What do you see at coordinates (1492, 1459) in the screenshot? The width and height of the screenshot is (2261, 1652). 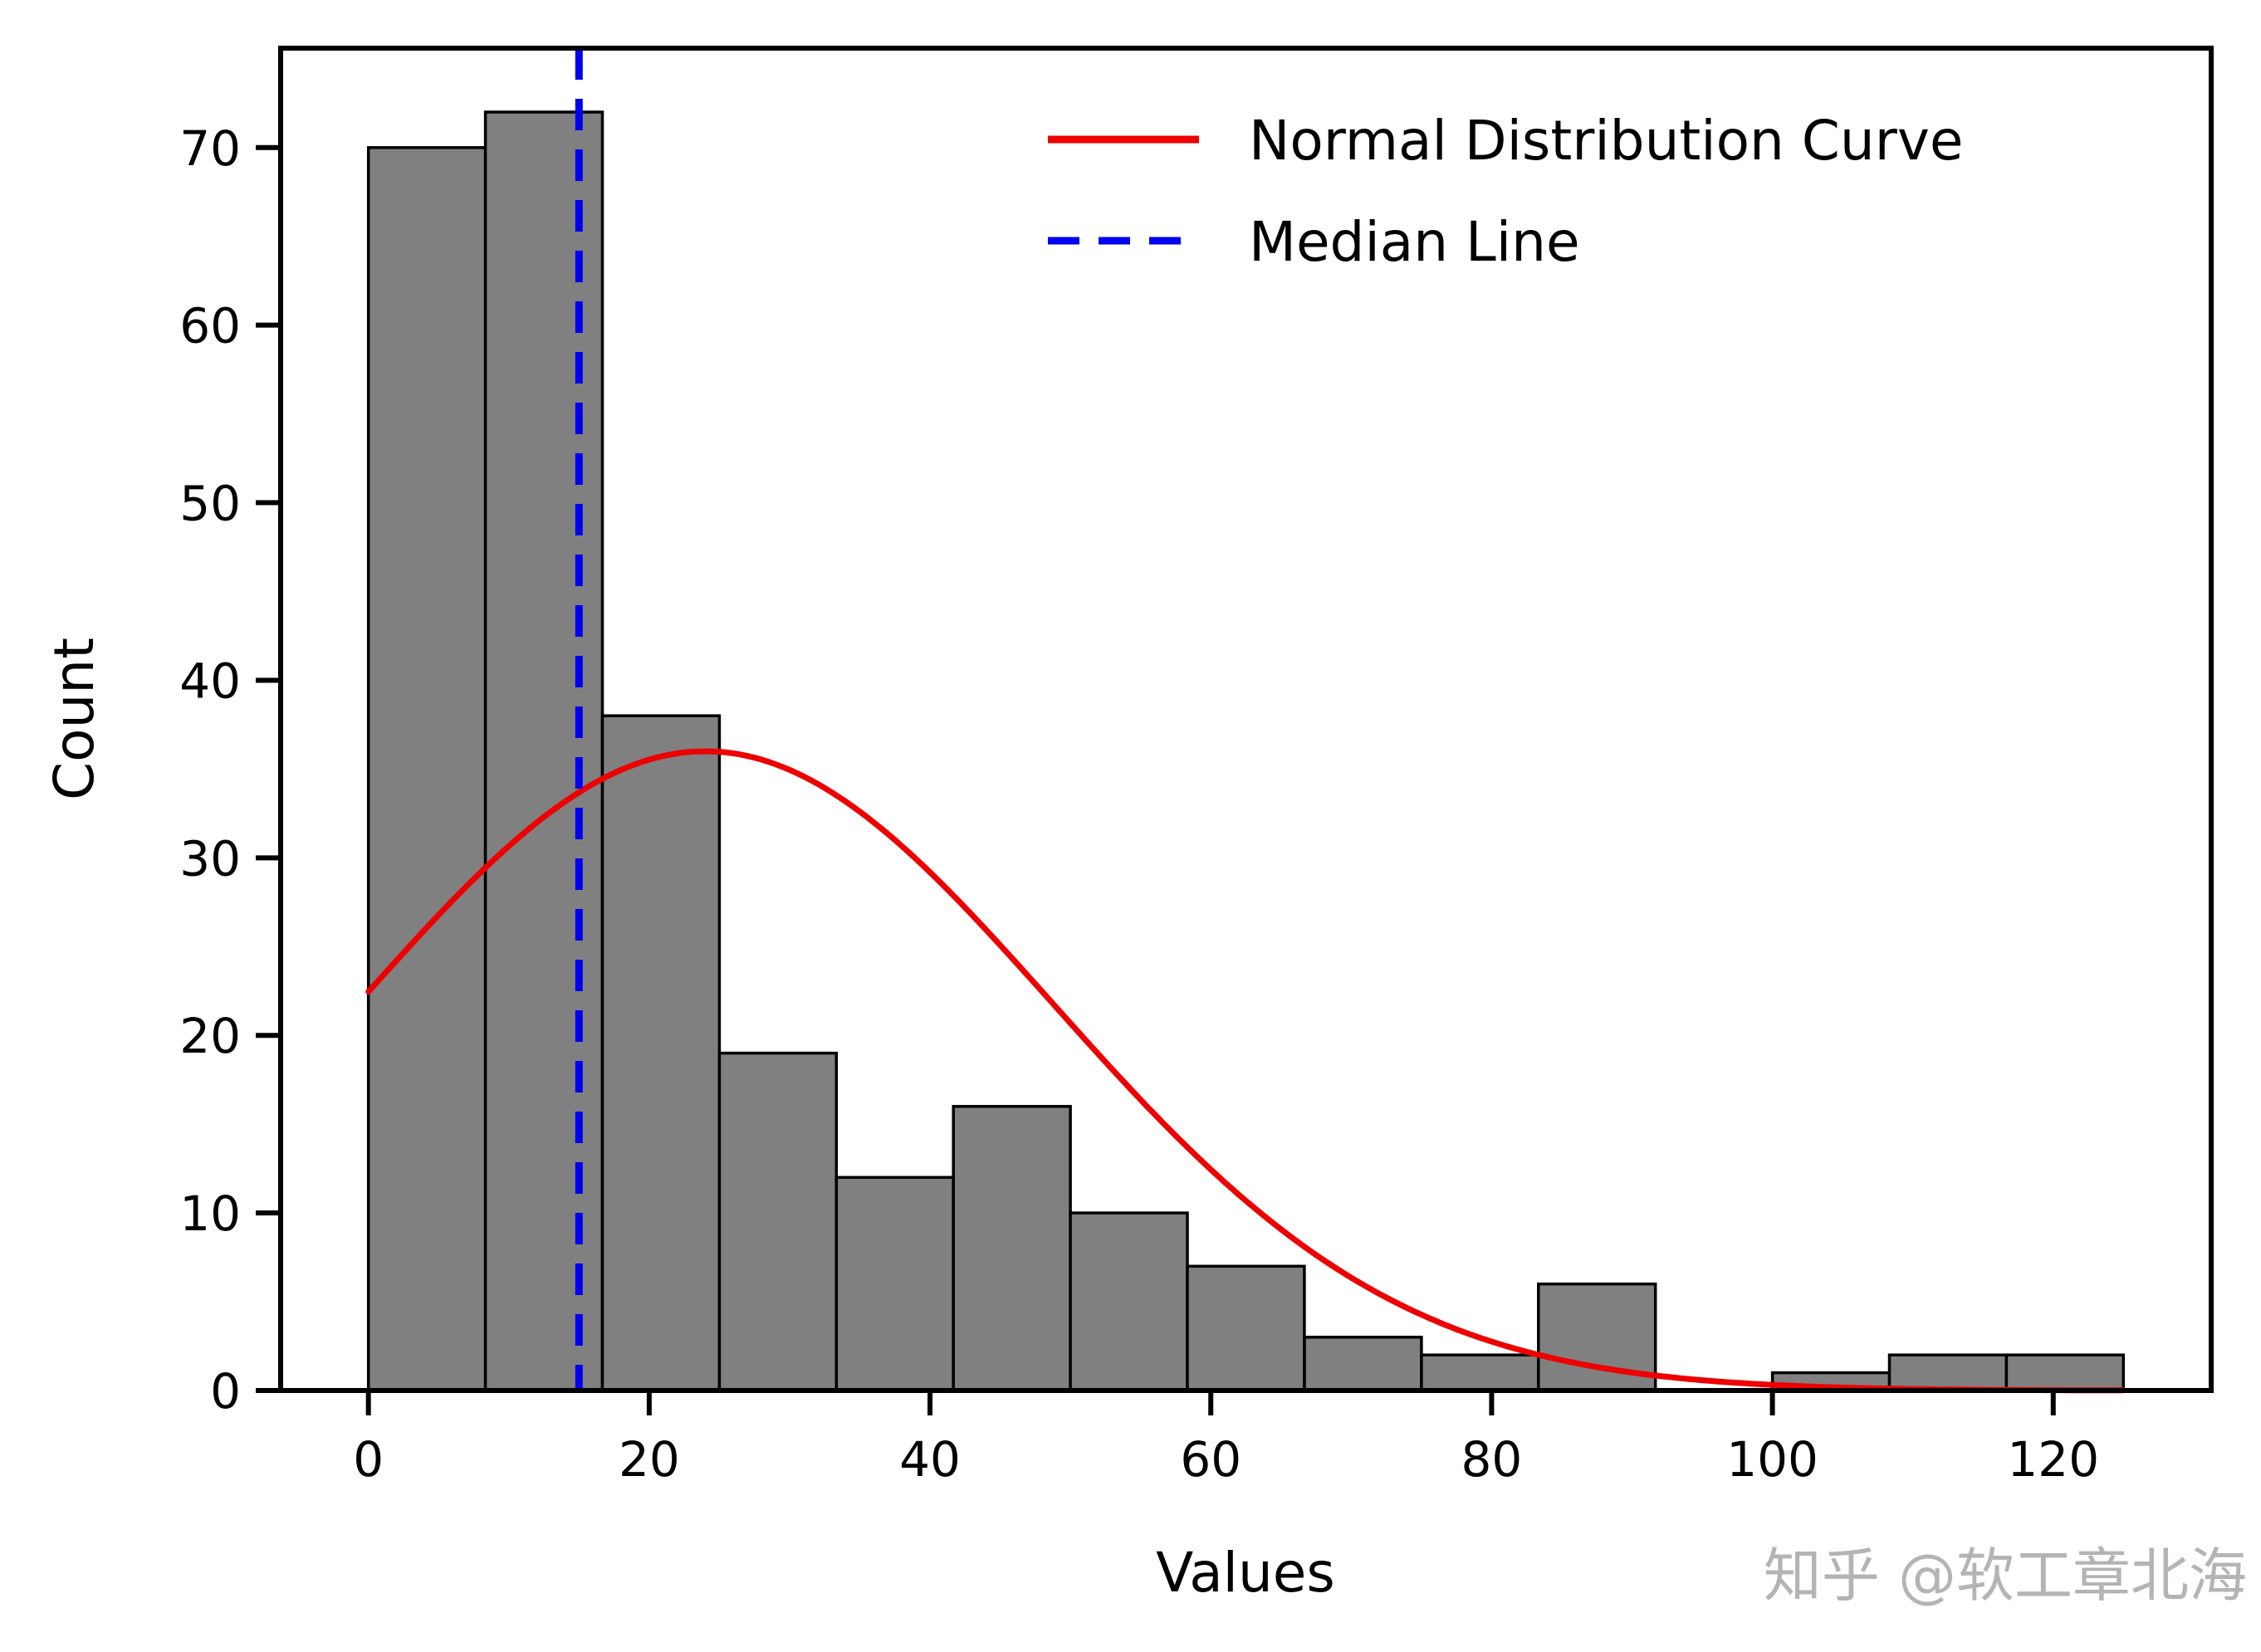 I see `x-tick-label: 80` at bounding box center [1492, 1459].